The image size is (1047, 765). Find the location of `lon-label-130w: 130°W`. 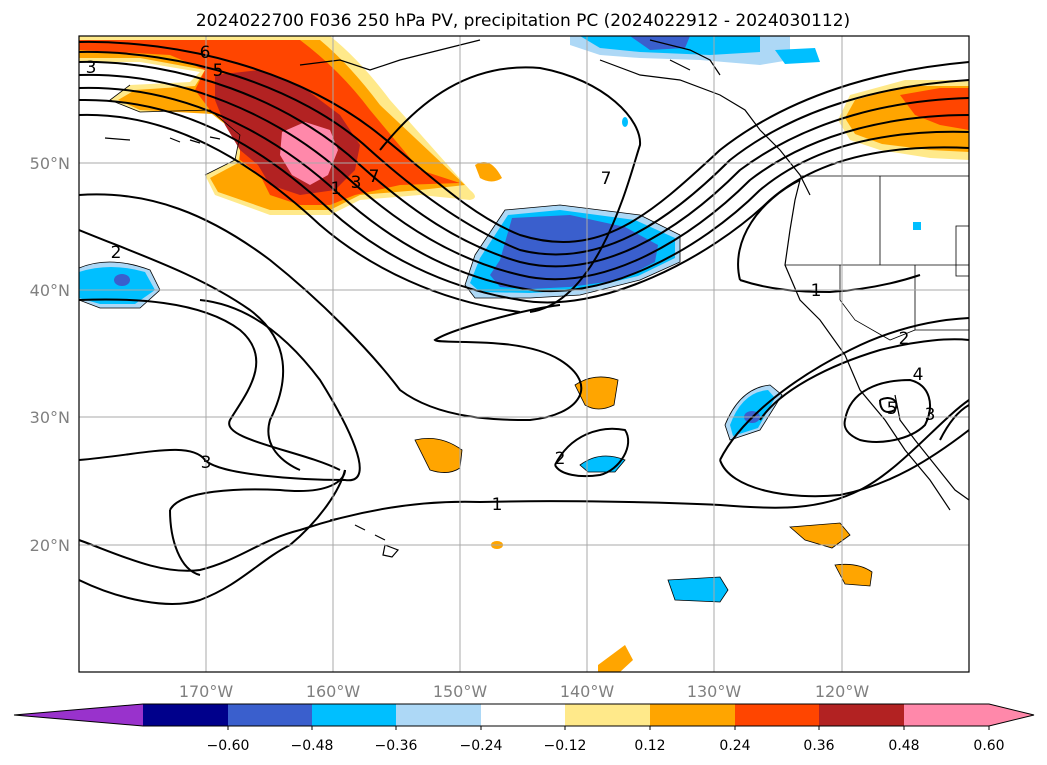

lon-label-130w: 130°W is located at coordinates (714, 691).